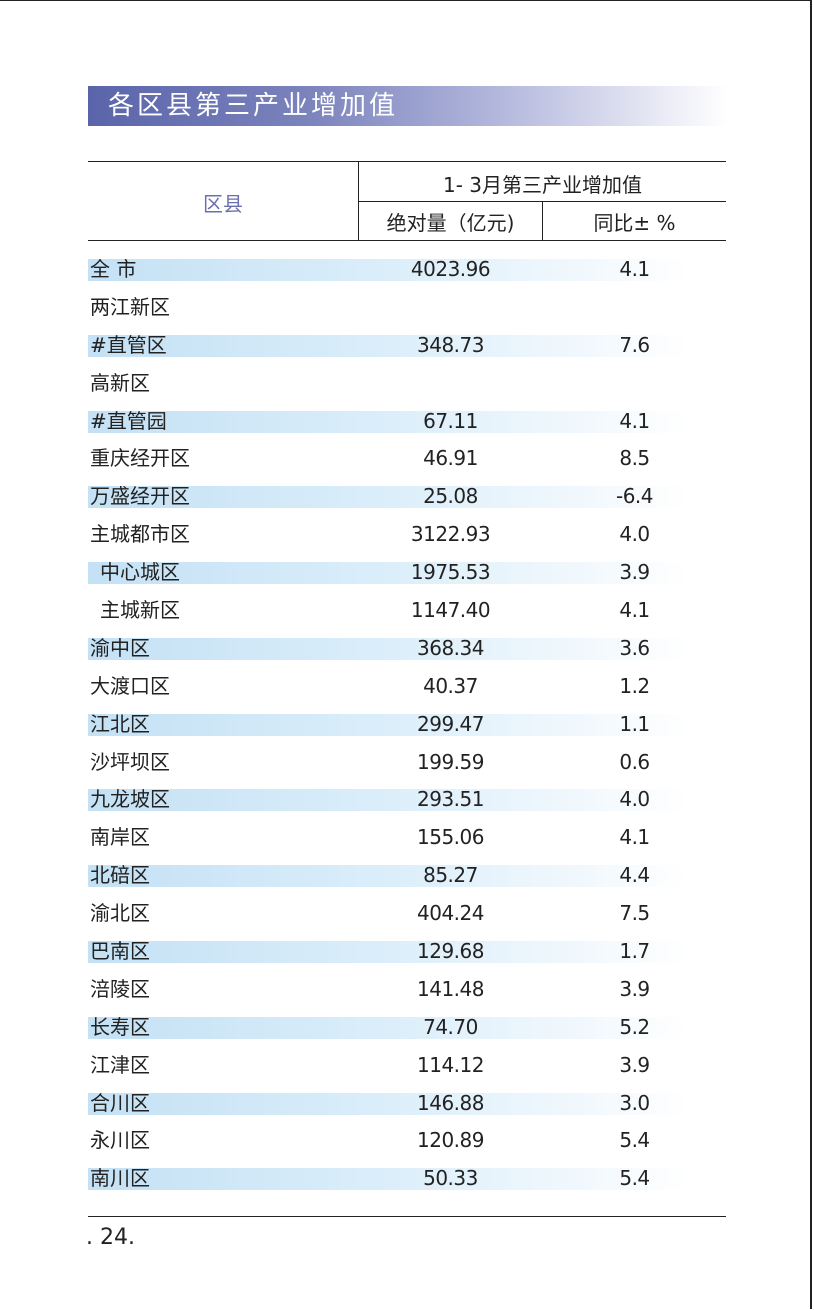 The height and width of the screenshot is (1311, 814). Describe the element at coordinates (408, 458) in the screenshot. I see `table-row: 重庆经开区 46.91 8.5` at that location.